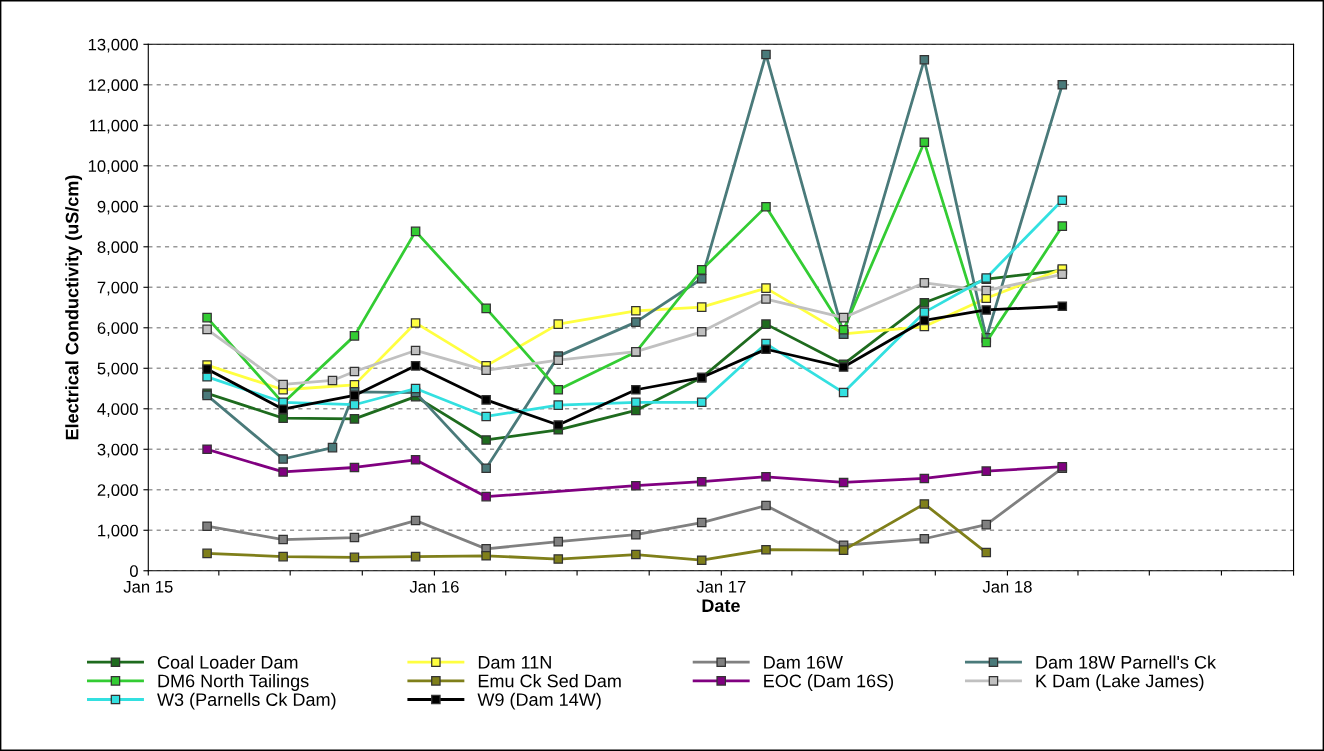 This screenshot has width=1324, height=751. I want to click on legend-label: Dam 16W, so click(803, 662).